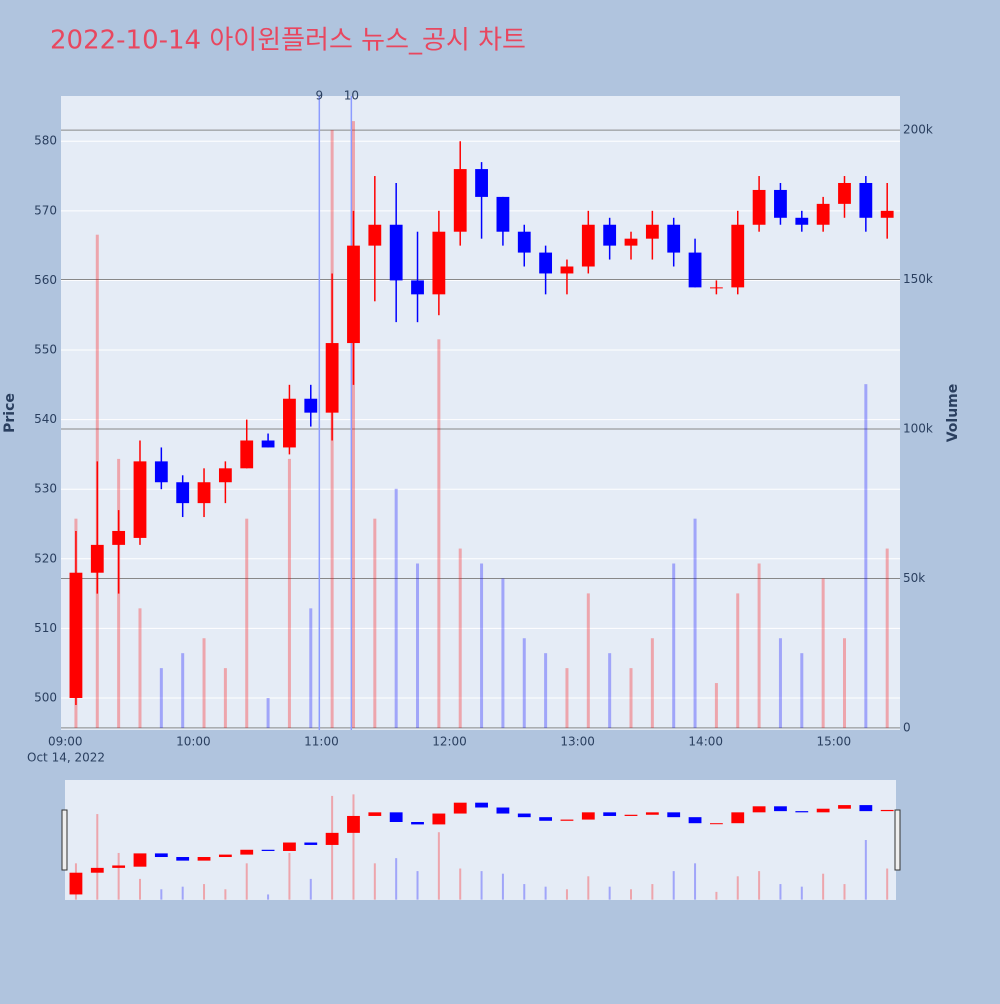 This screenshot has height=1004, width=1000. What do you see at coordinates (918, 279) in the screenshot?
I see `y2-tick-label: 150k` at bounding box center [918, 279].